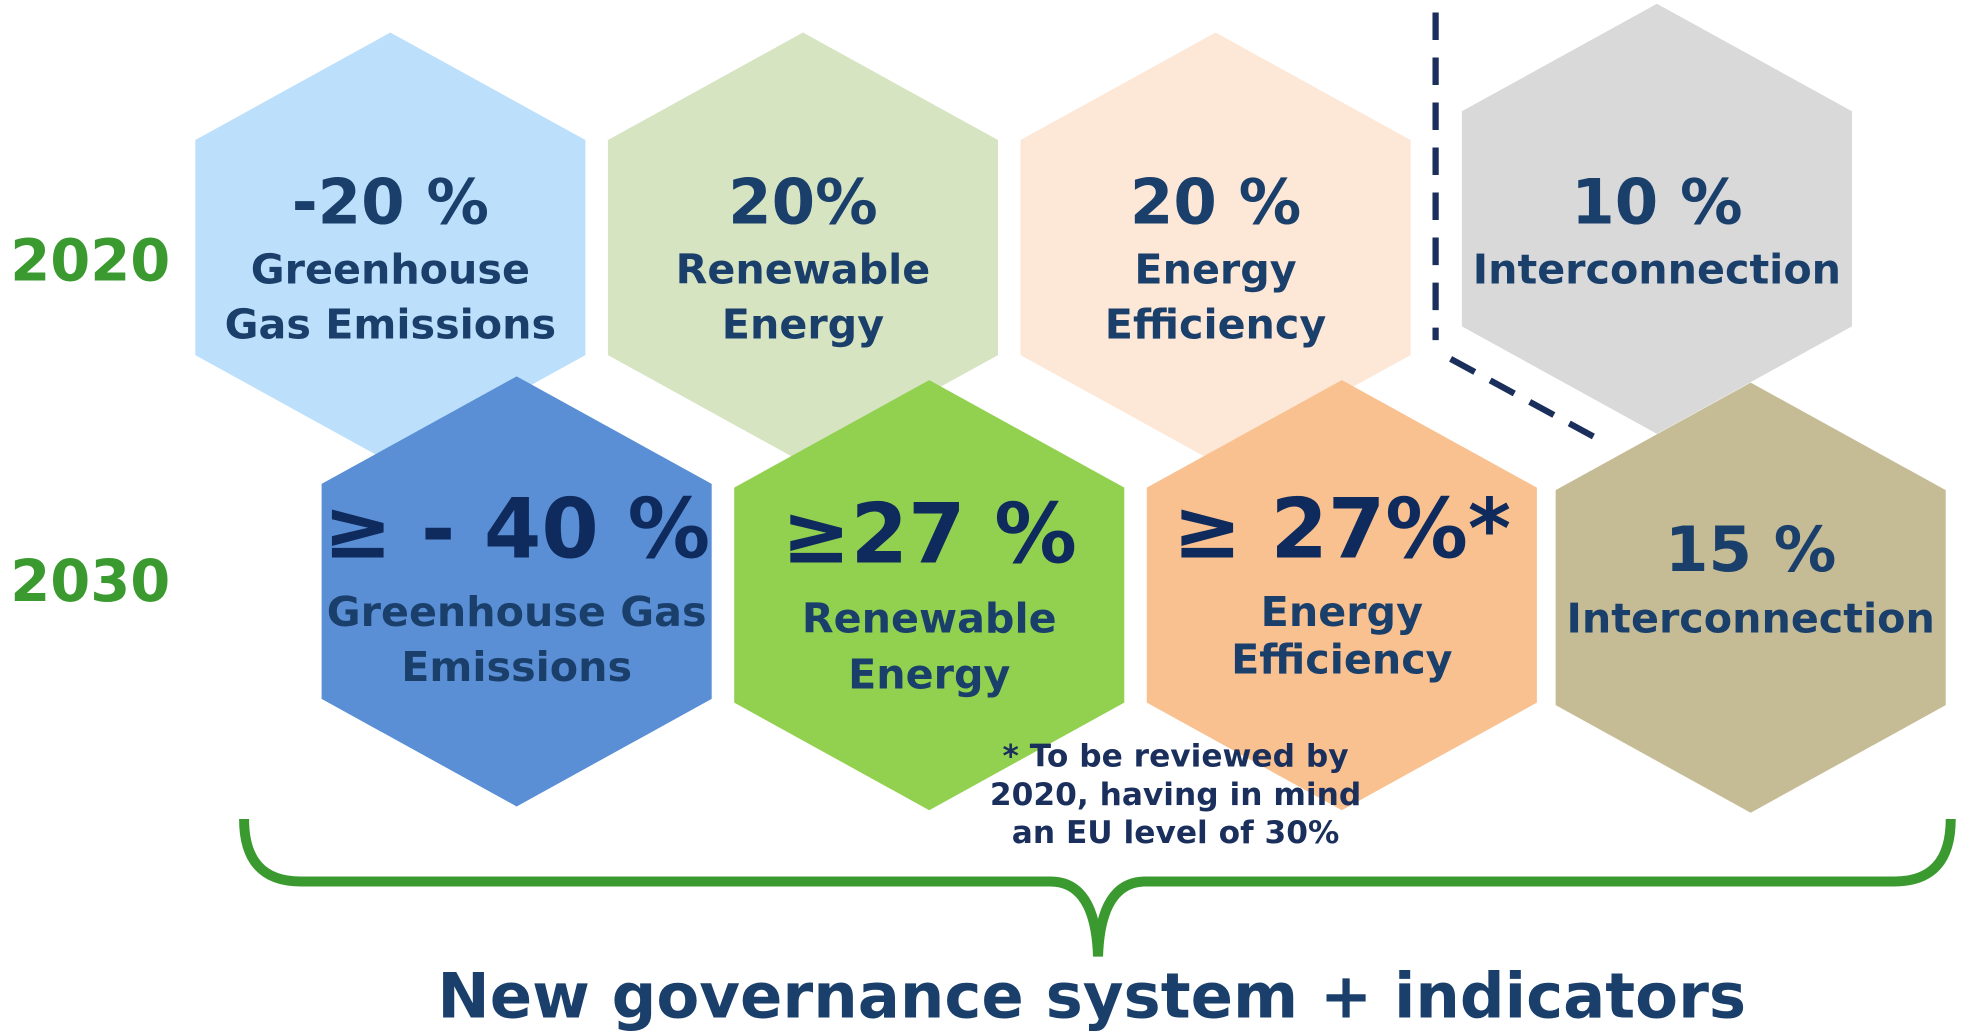  What do you see at coordinates (1176, 833) in the screenshot?
I see `footnote: an EU level of 30%` at bounding box center [1176, 833].